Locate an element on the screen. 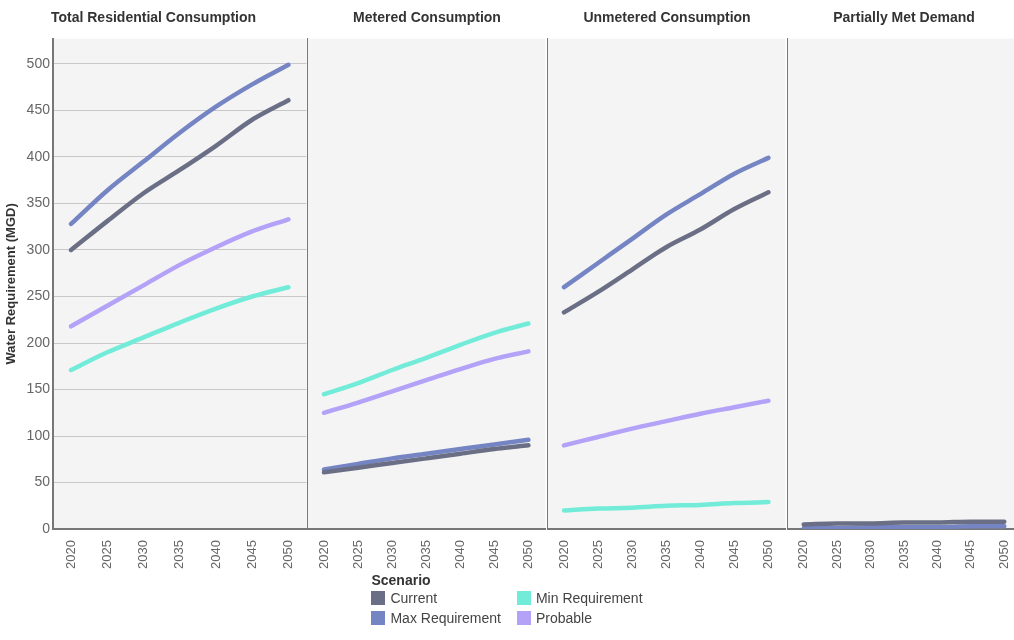  legend-title: Scenario is located at coordinates (401, 580).